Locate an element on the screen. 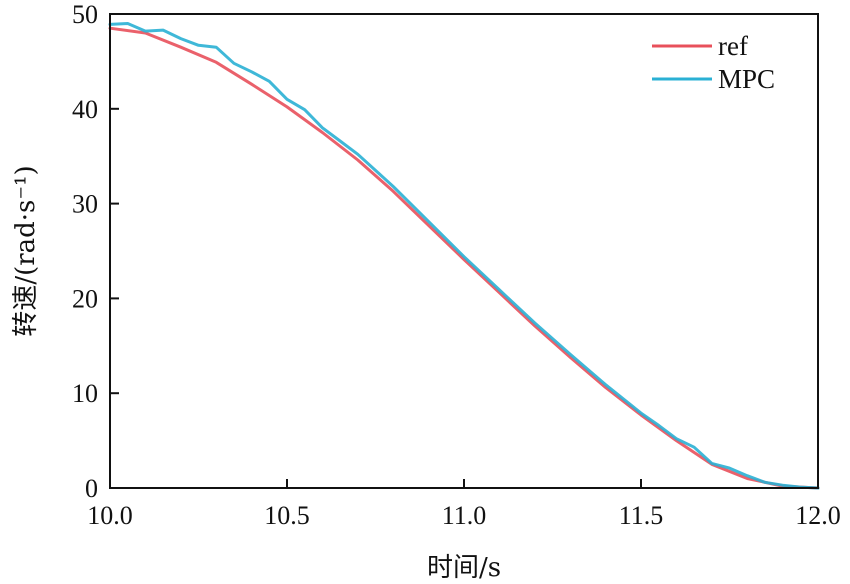 Image resolution: width=850 pixels, height=584 pixels. x-tick-label: 11.5 is located at coordinates (641, 515).